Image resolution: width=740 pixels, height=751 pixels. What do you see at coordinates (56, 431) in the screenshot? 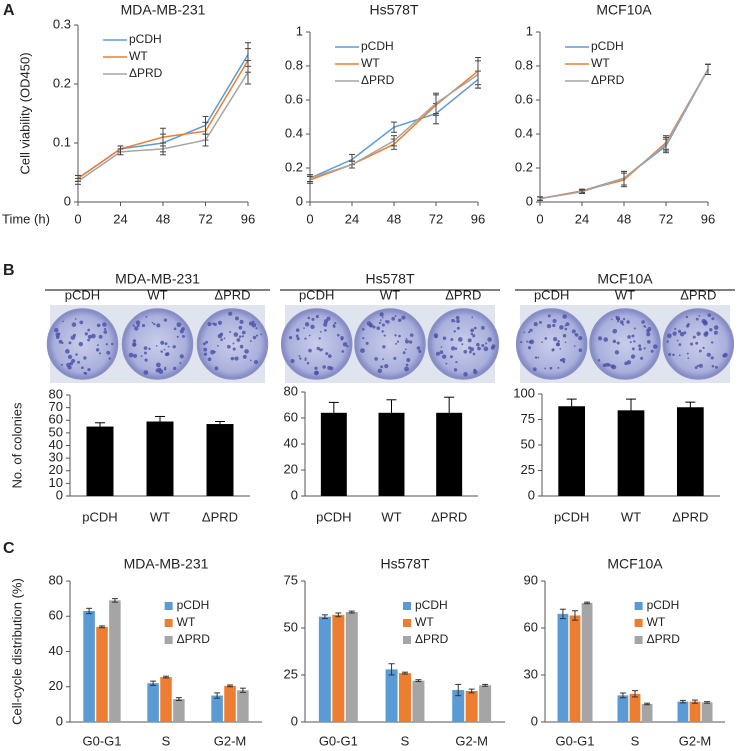
I see `y-tick-label: 50` at bounding box center [56, 431].